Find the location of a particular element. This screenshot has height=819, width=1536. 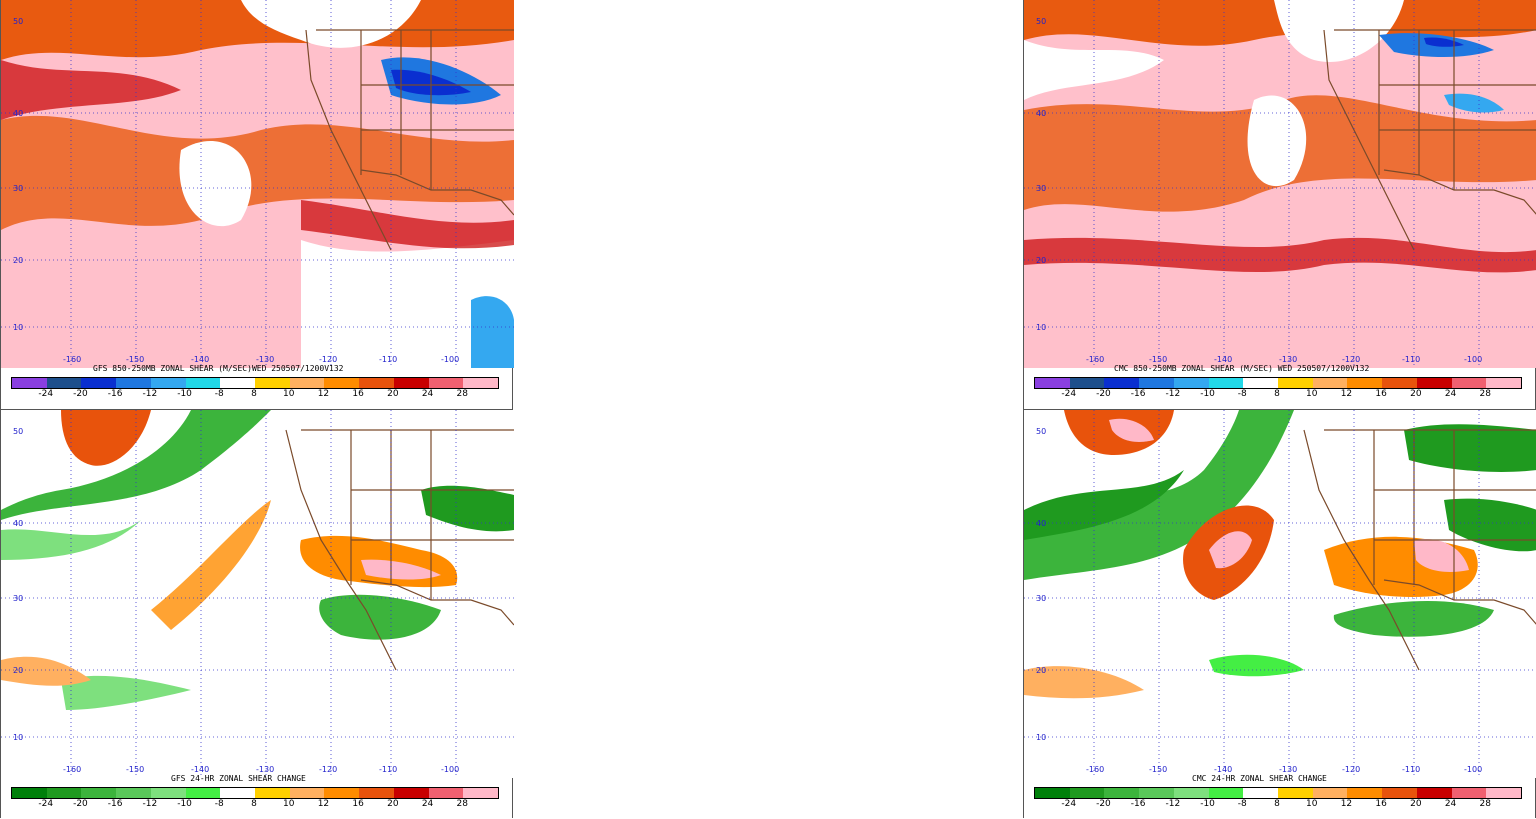

panel-title: CMC 24-HR ZONAL SHEAR CHANGE is located at coordinates (1259, 778).